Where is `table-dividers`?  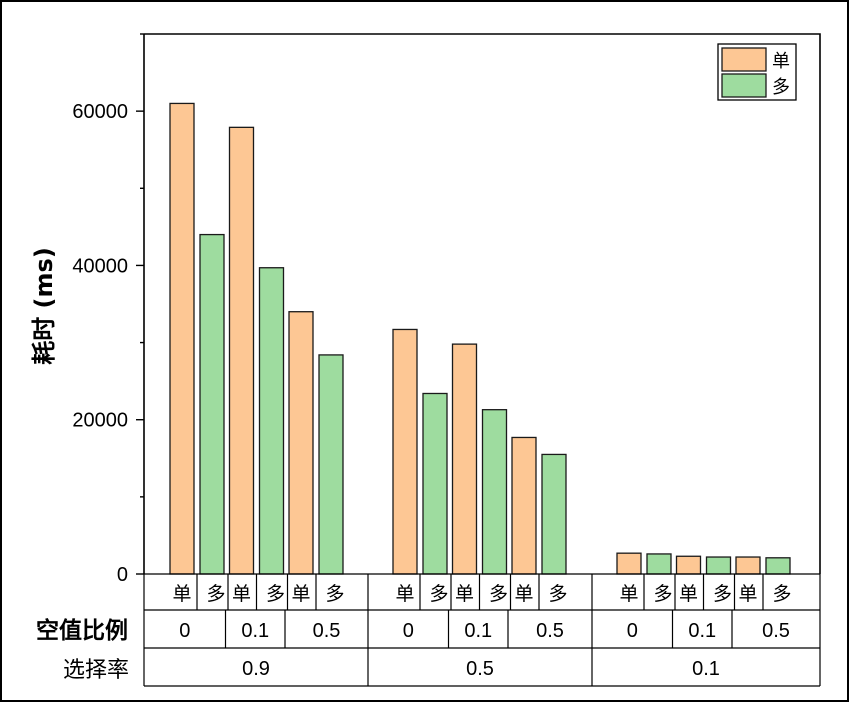 table-dividers is located at coordinates (480, 630).